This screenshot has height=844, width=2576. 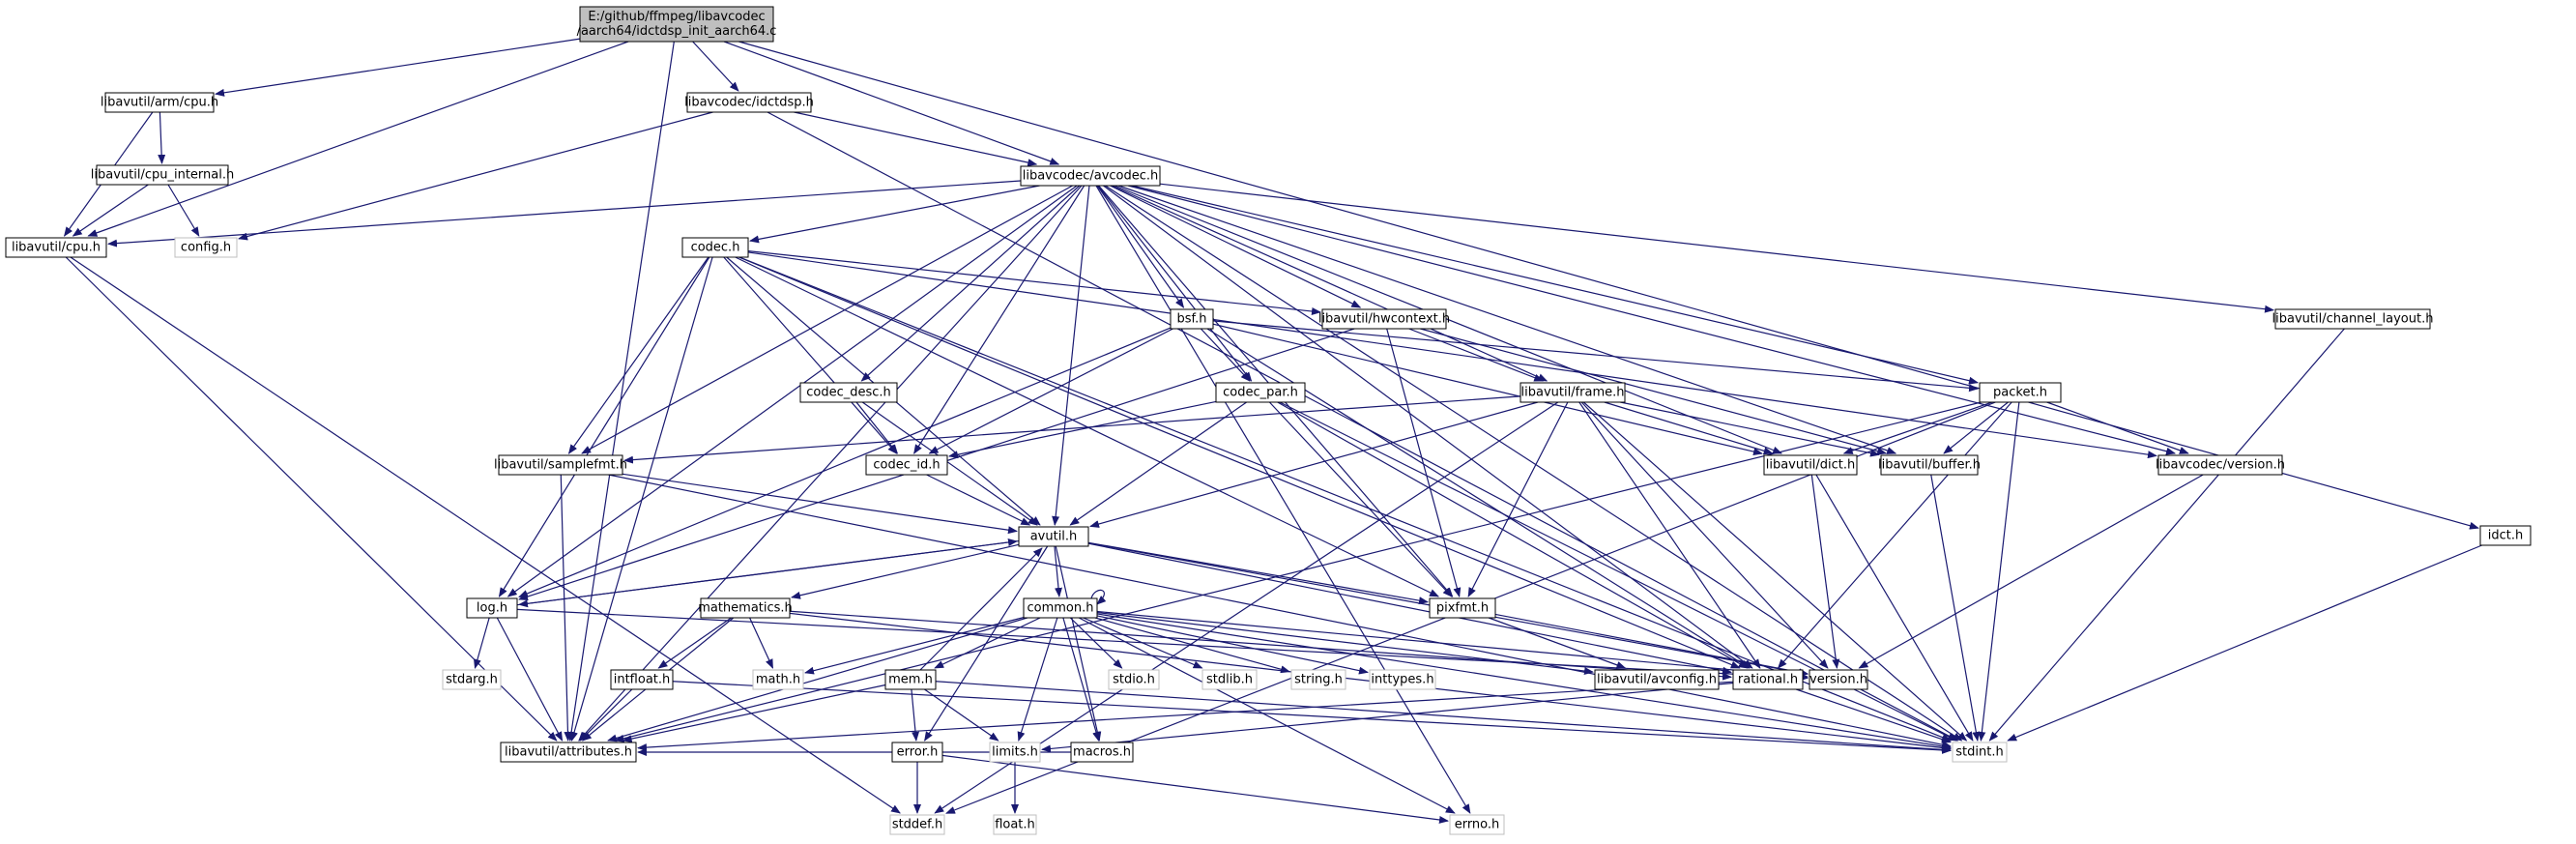 I want to click on node-pixfmt: pixfmt.h, so click(x=1462, y=608).